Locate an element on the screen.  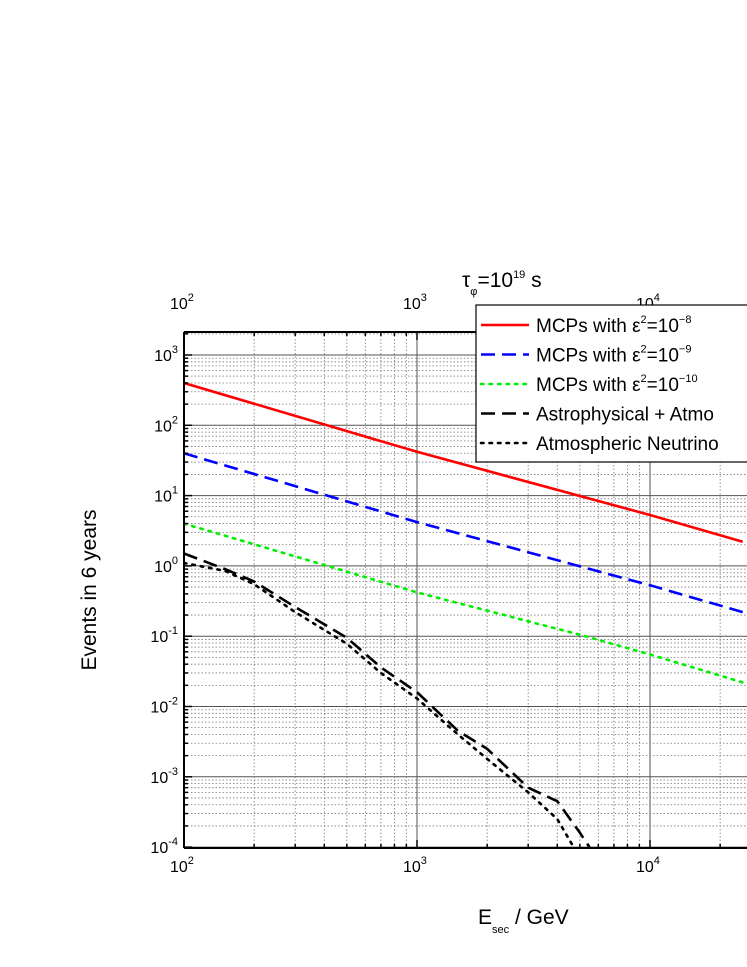
x-tick-label: 10³ is located at coordinates (415, 865).